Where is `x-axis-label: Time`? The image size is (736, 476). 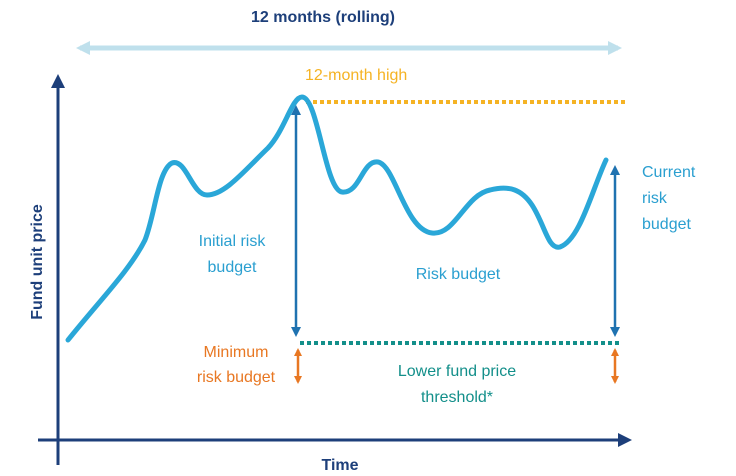 x-axis-label: Time is located at coordinates (339, 465).